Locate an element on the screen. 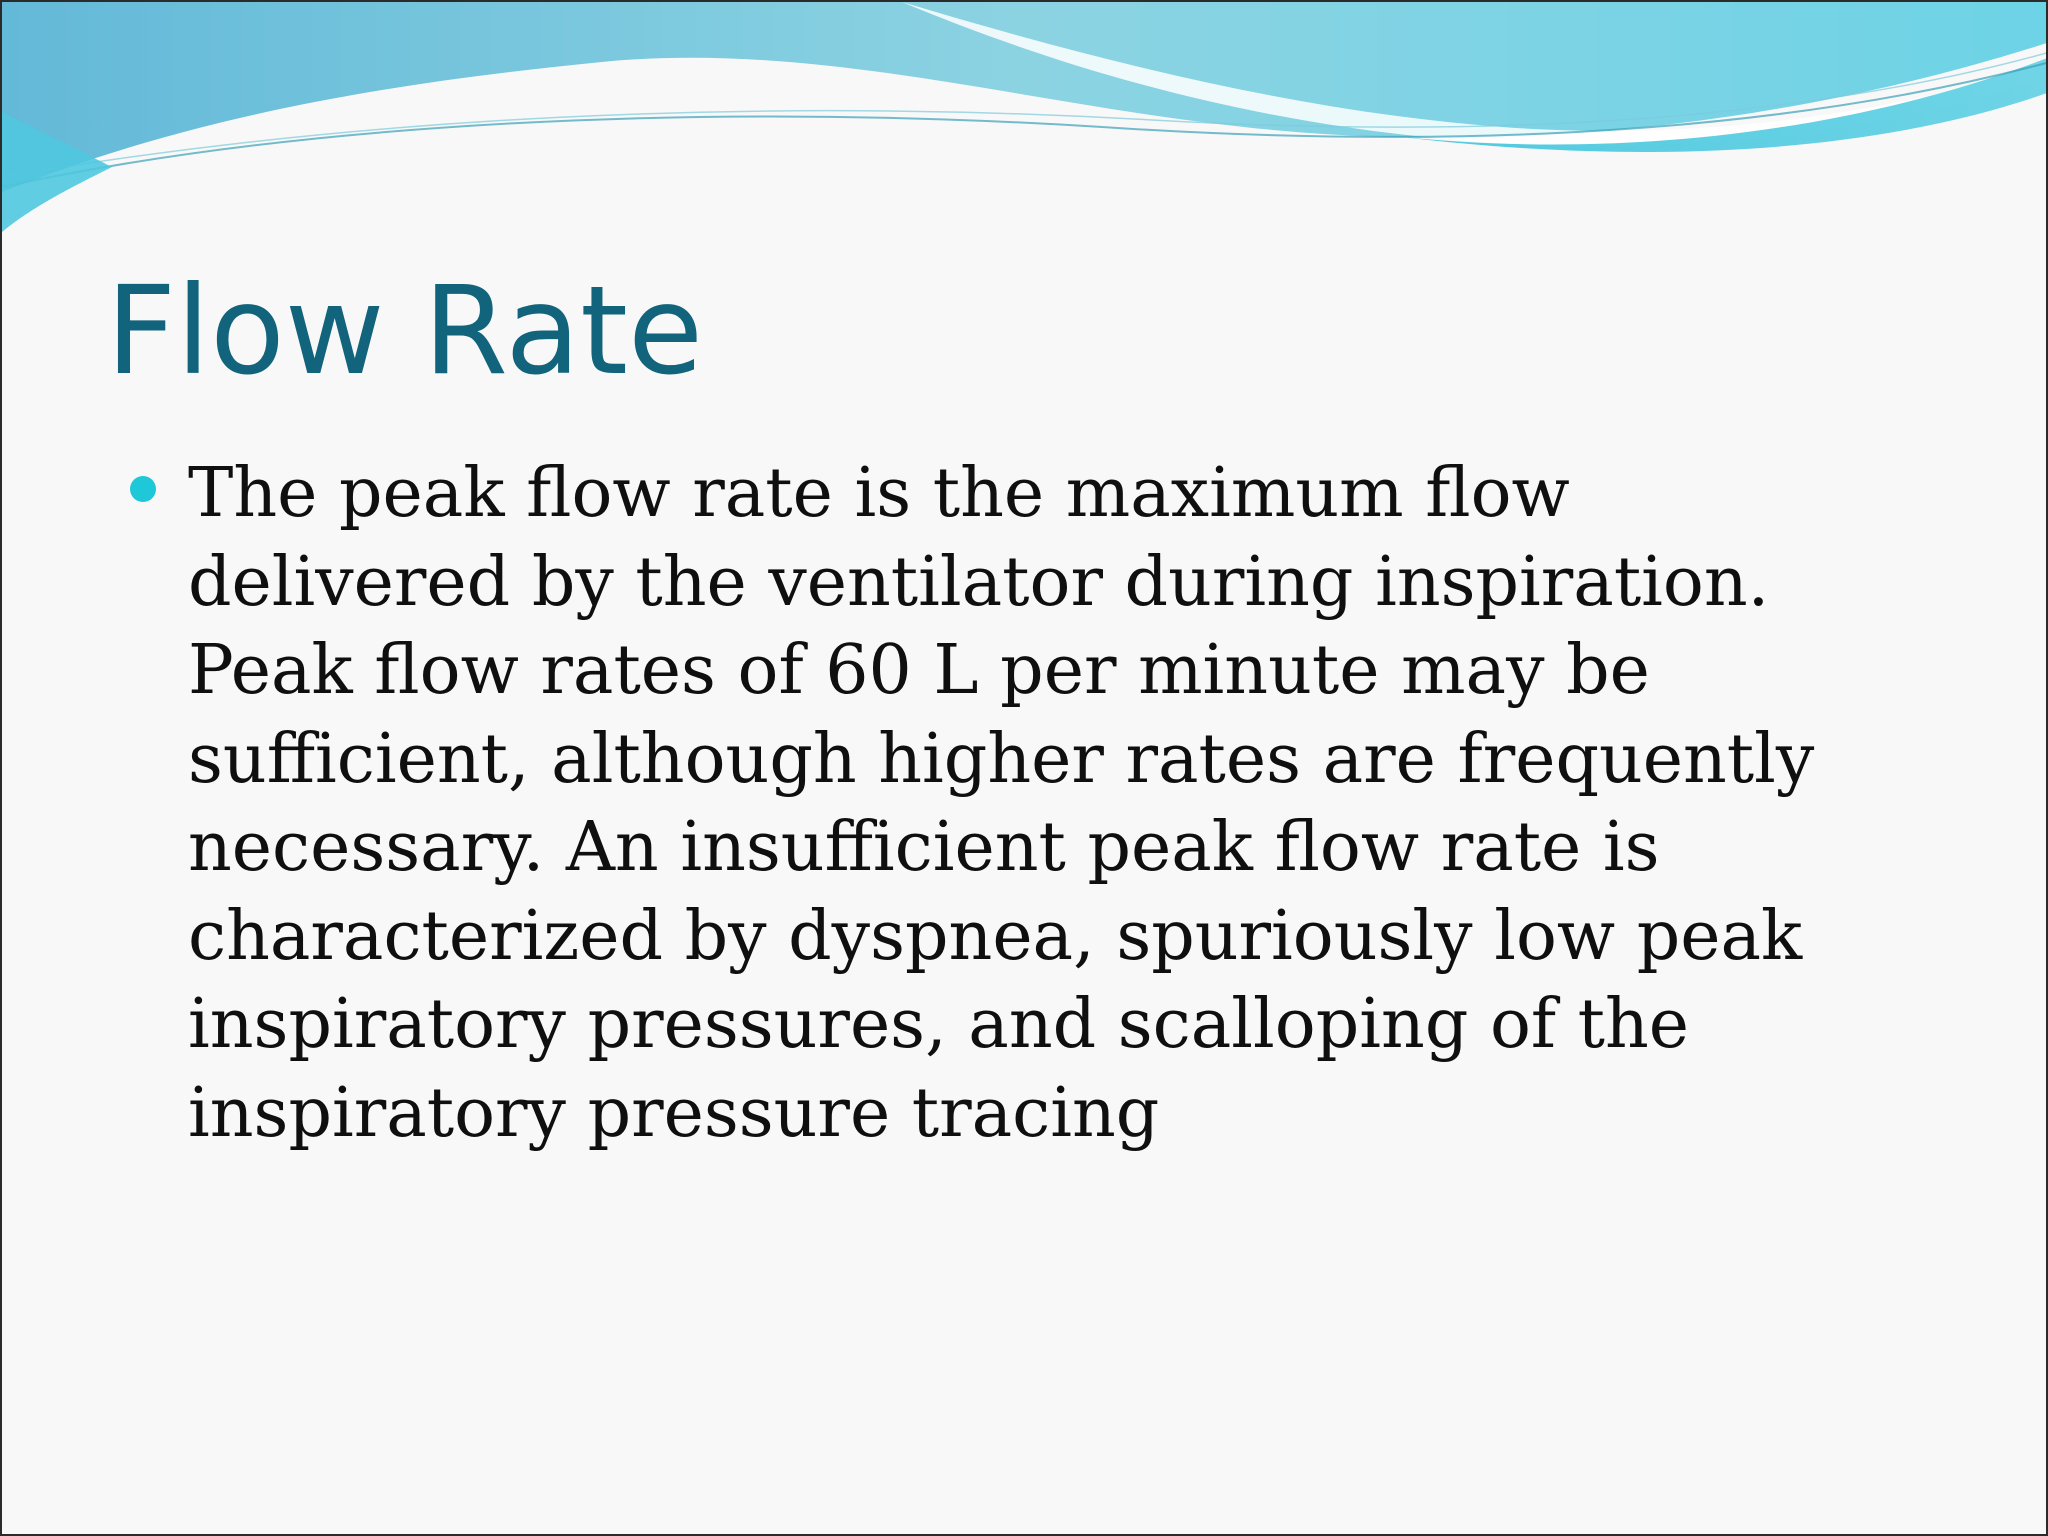 The image size is (2048, 1536). slide-title: Flow Rate is located at coordinates (405, 331).